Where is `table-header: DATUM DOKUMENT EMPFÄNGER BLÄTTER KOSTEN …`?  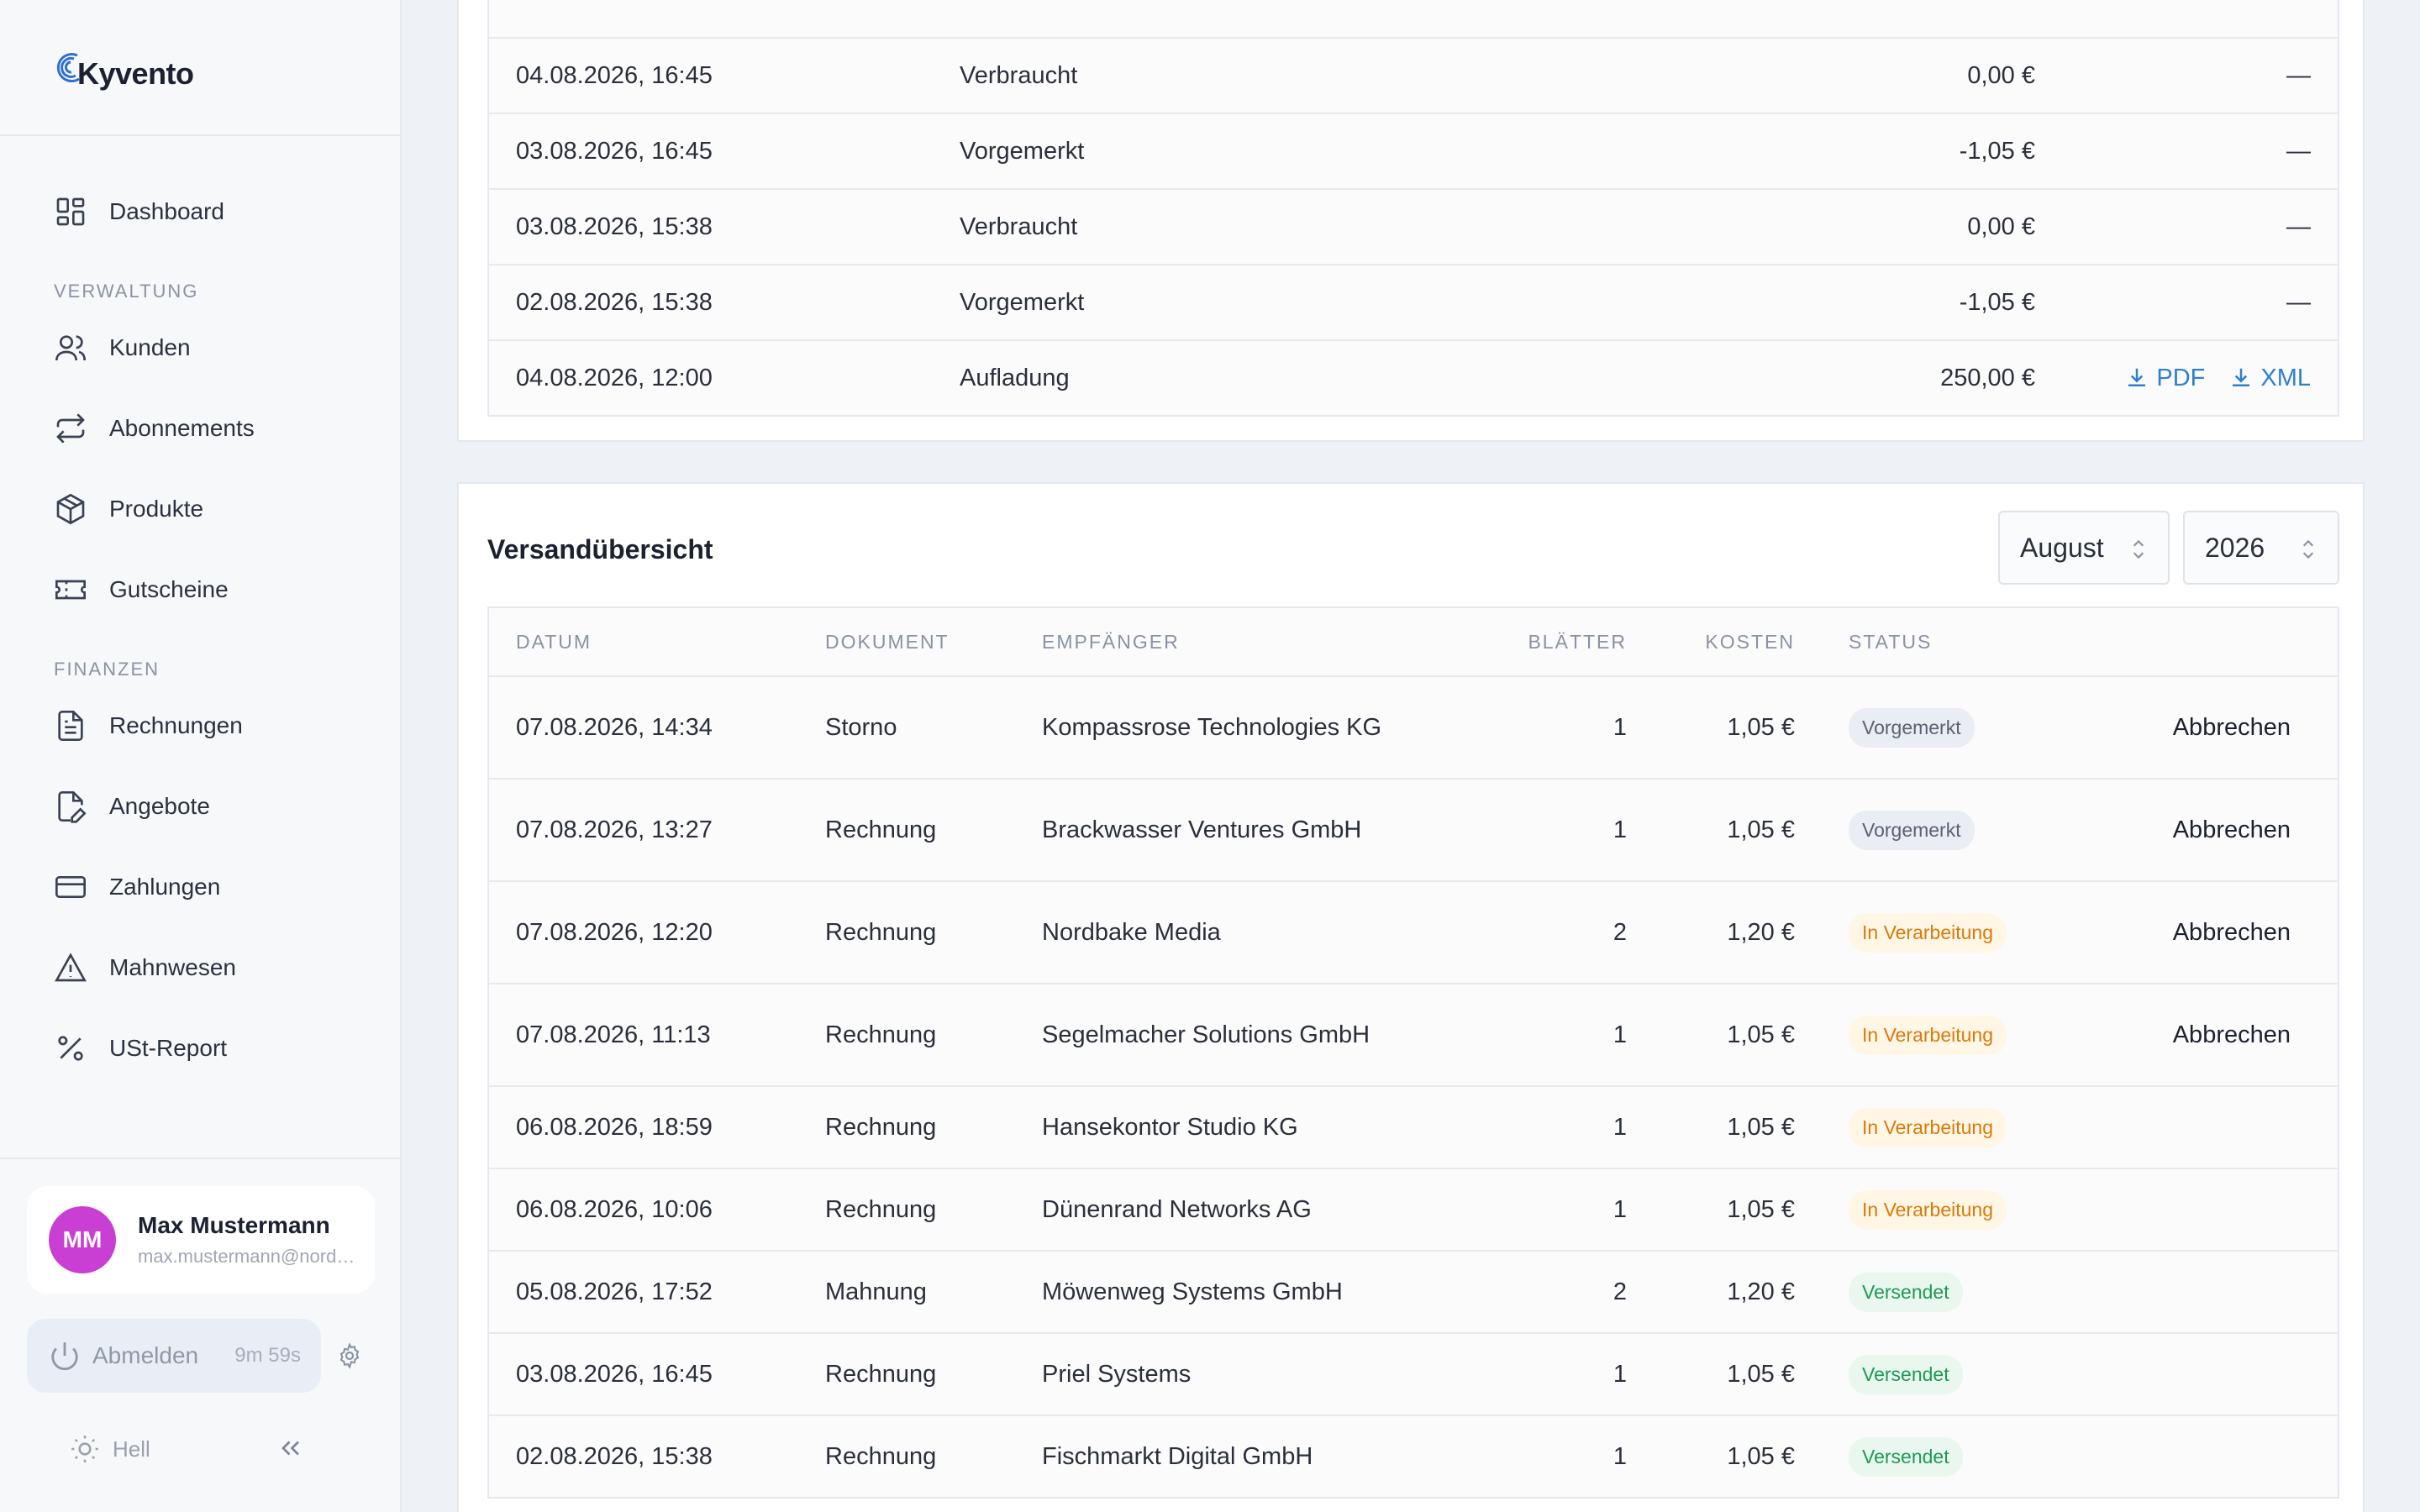 table-header: DATUM DOKUMENT EMPFÄNGER BLÄTTER KOSTEN … is located at coordinates (1413, 641).